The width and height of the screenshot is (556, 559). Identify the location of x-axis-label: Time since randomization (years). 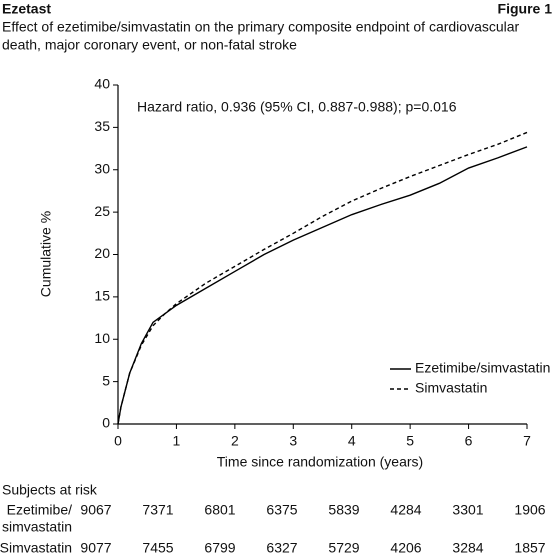
(320, 462).